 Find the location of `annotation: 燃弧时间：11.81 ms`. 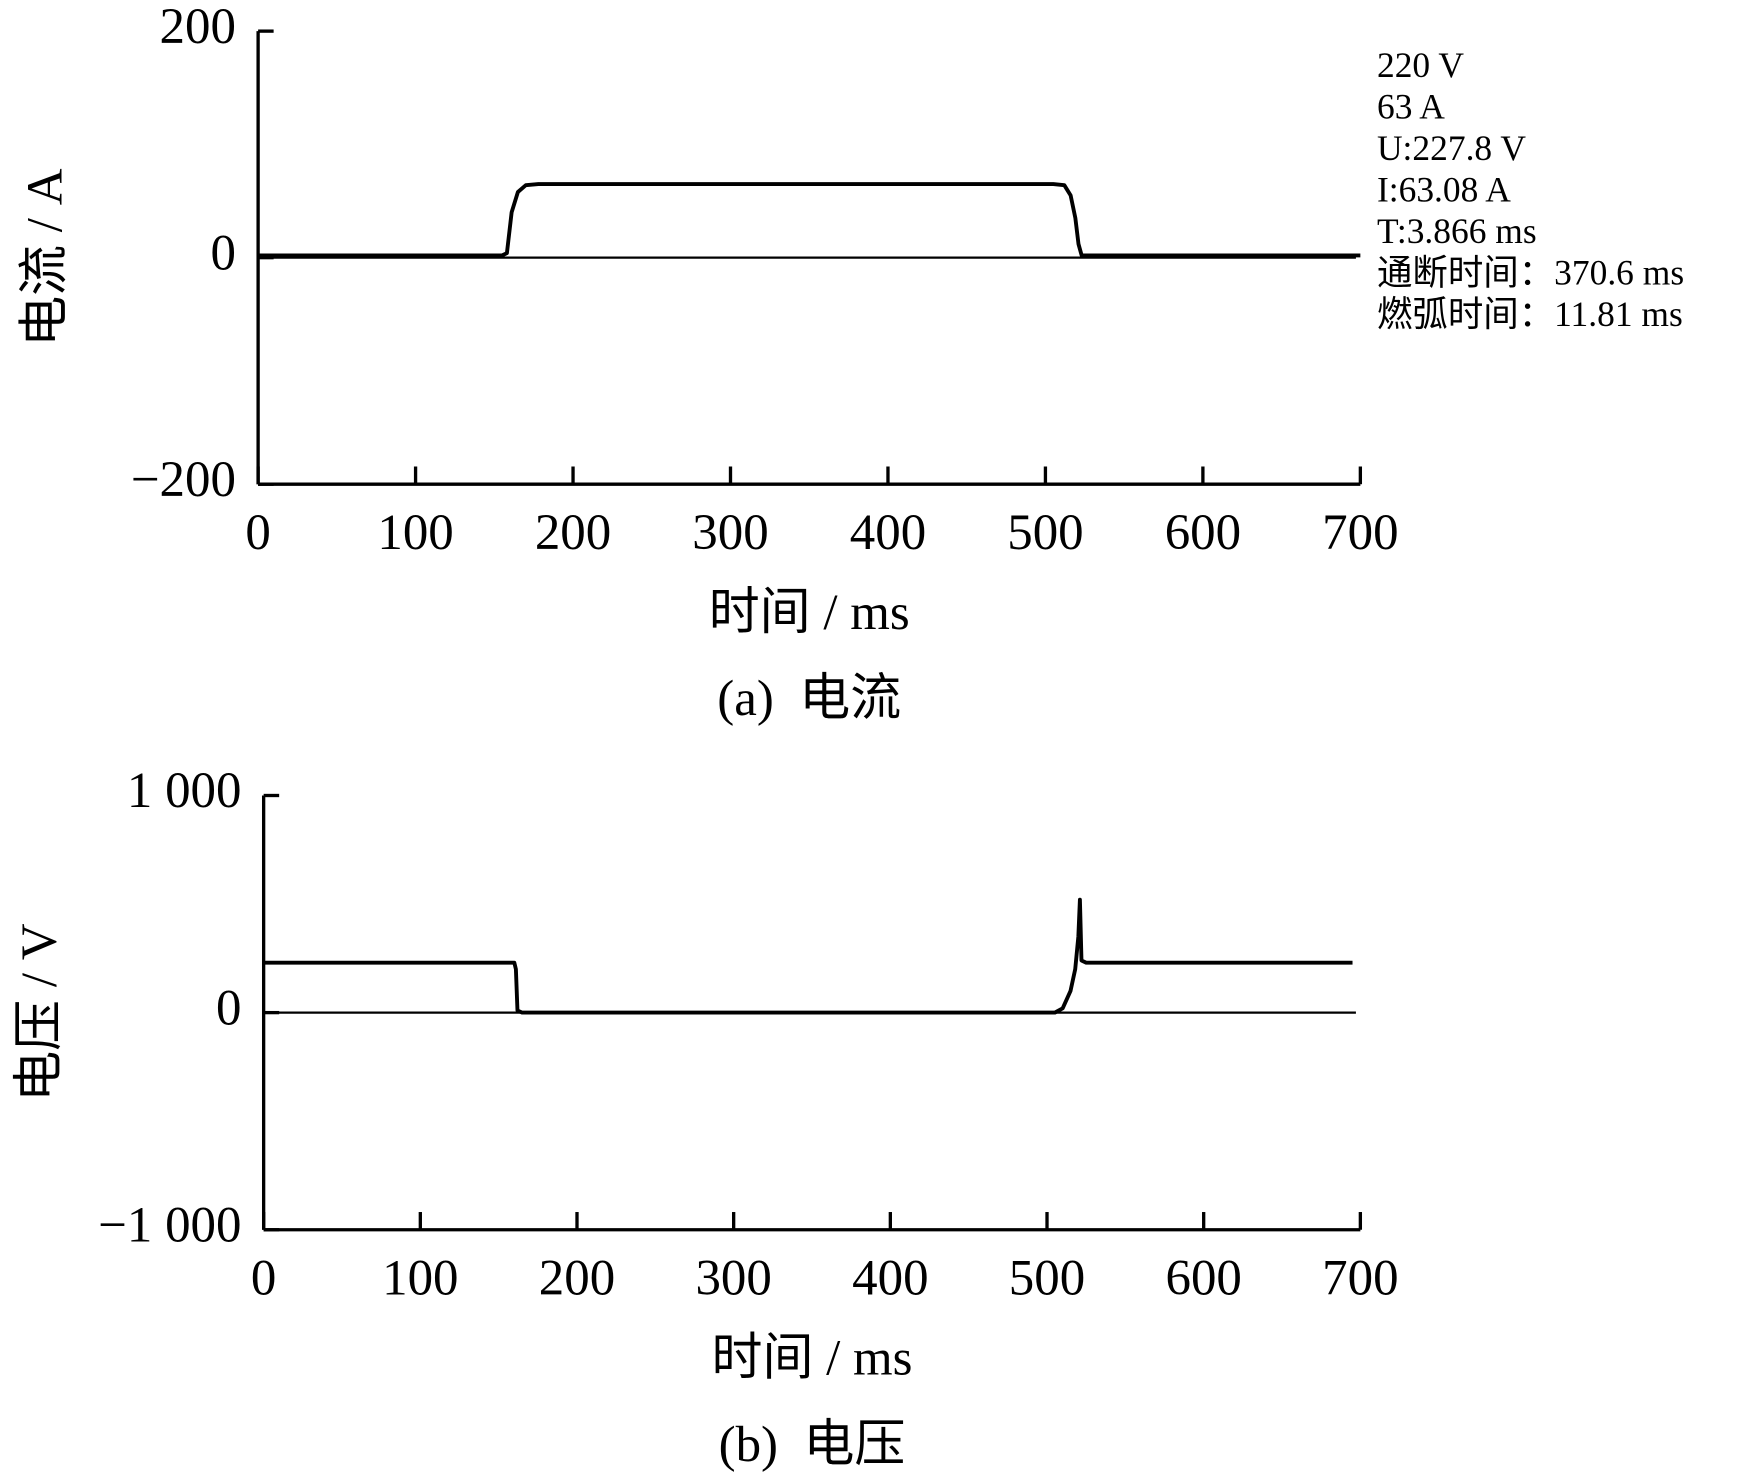

annotation: 燃弧时间：11.81 ms is located at coordinates (1530, 314).